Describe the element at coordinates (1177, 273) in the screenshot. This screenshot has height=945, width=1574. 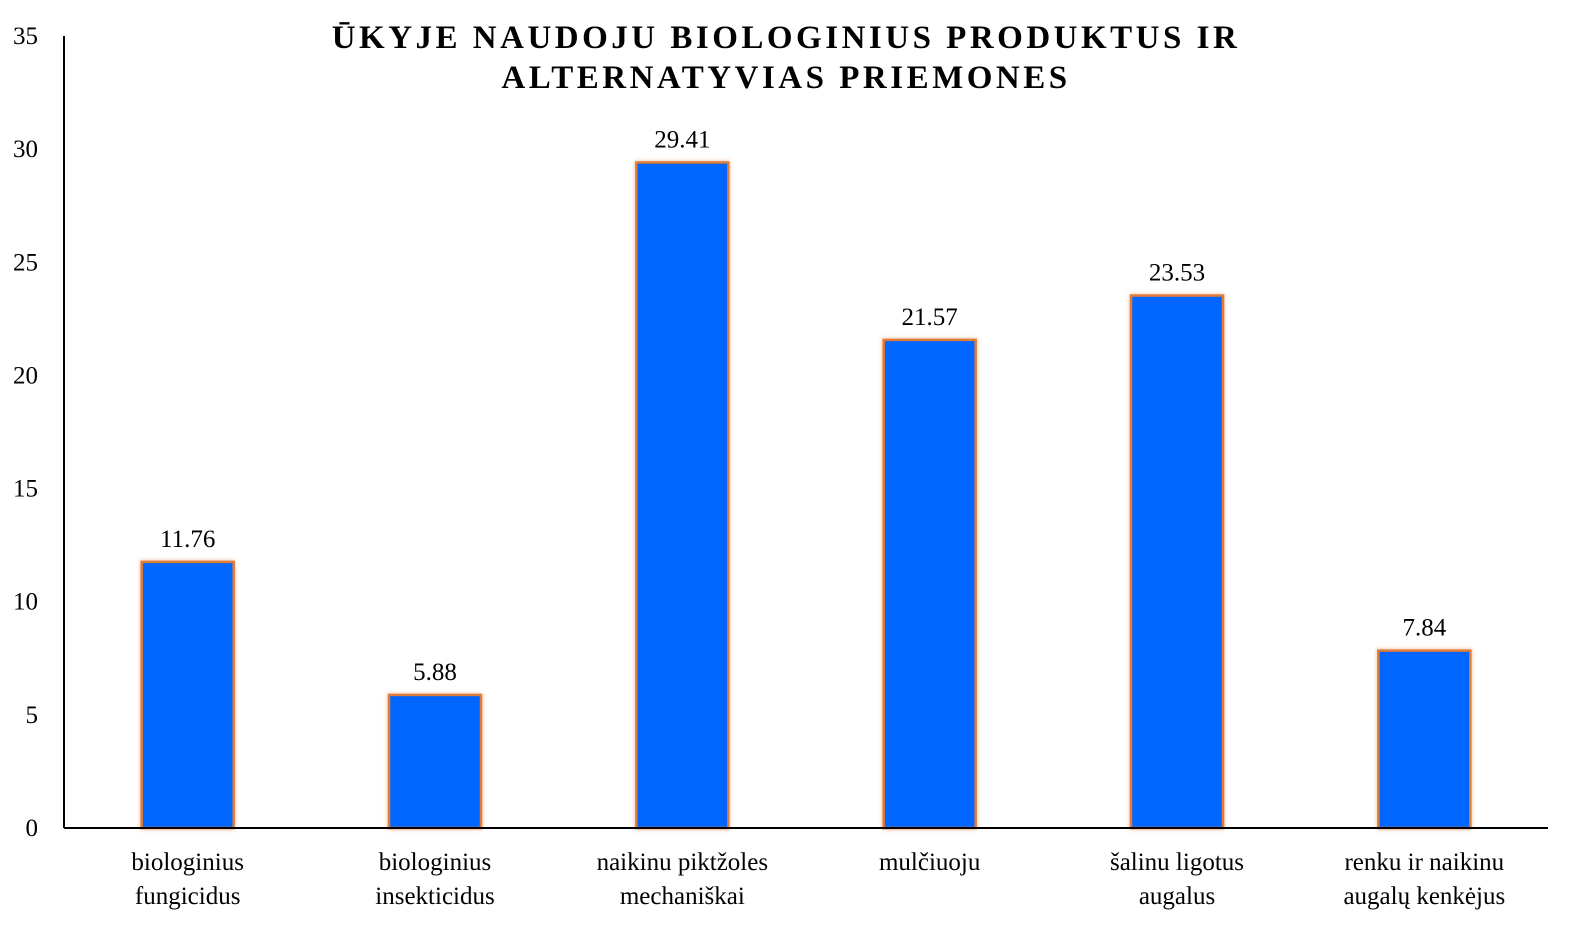
I see `data-label: 23.53` at that location.